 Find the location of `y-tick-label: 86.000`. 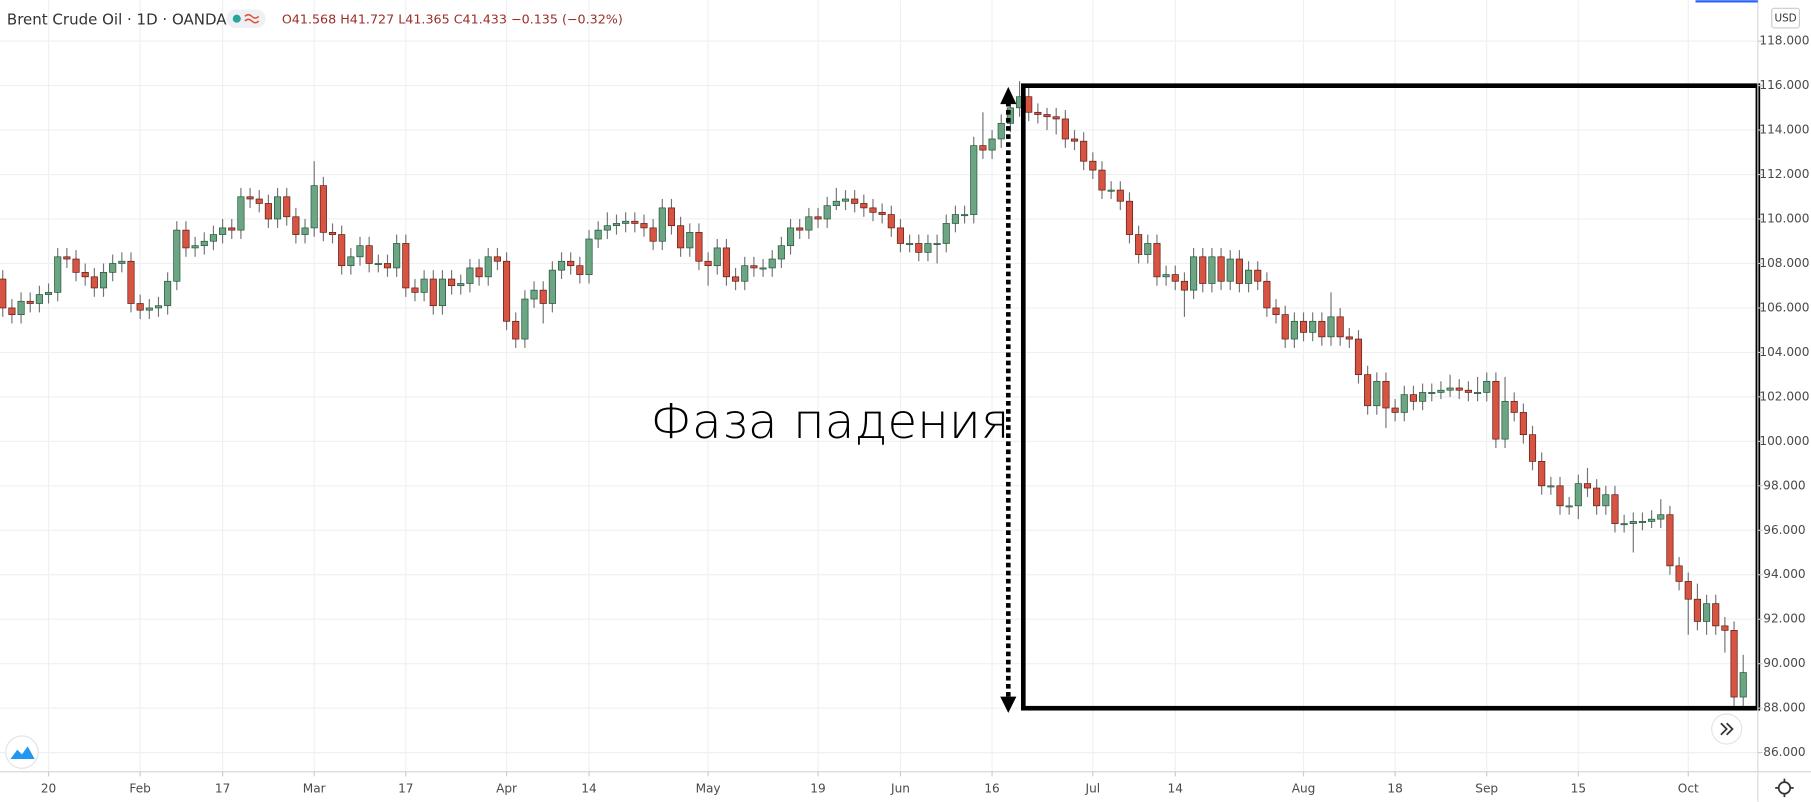

y-tick-label: 86.000 is located at coordinates (1784, 752).